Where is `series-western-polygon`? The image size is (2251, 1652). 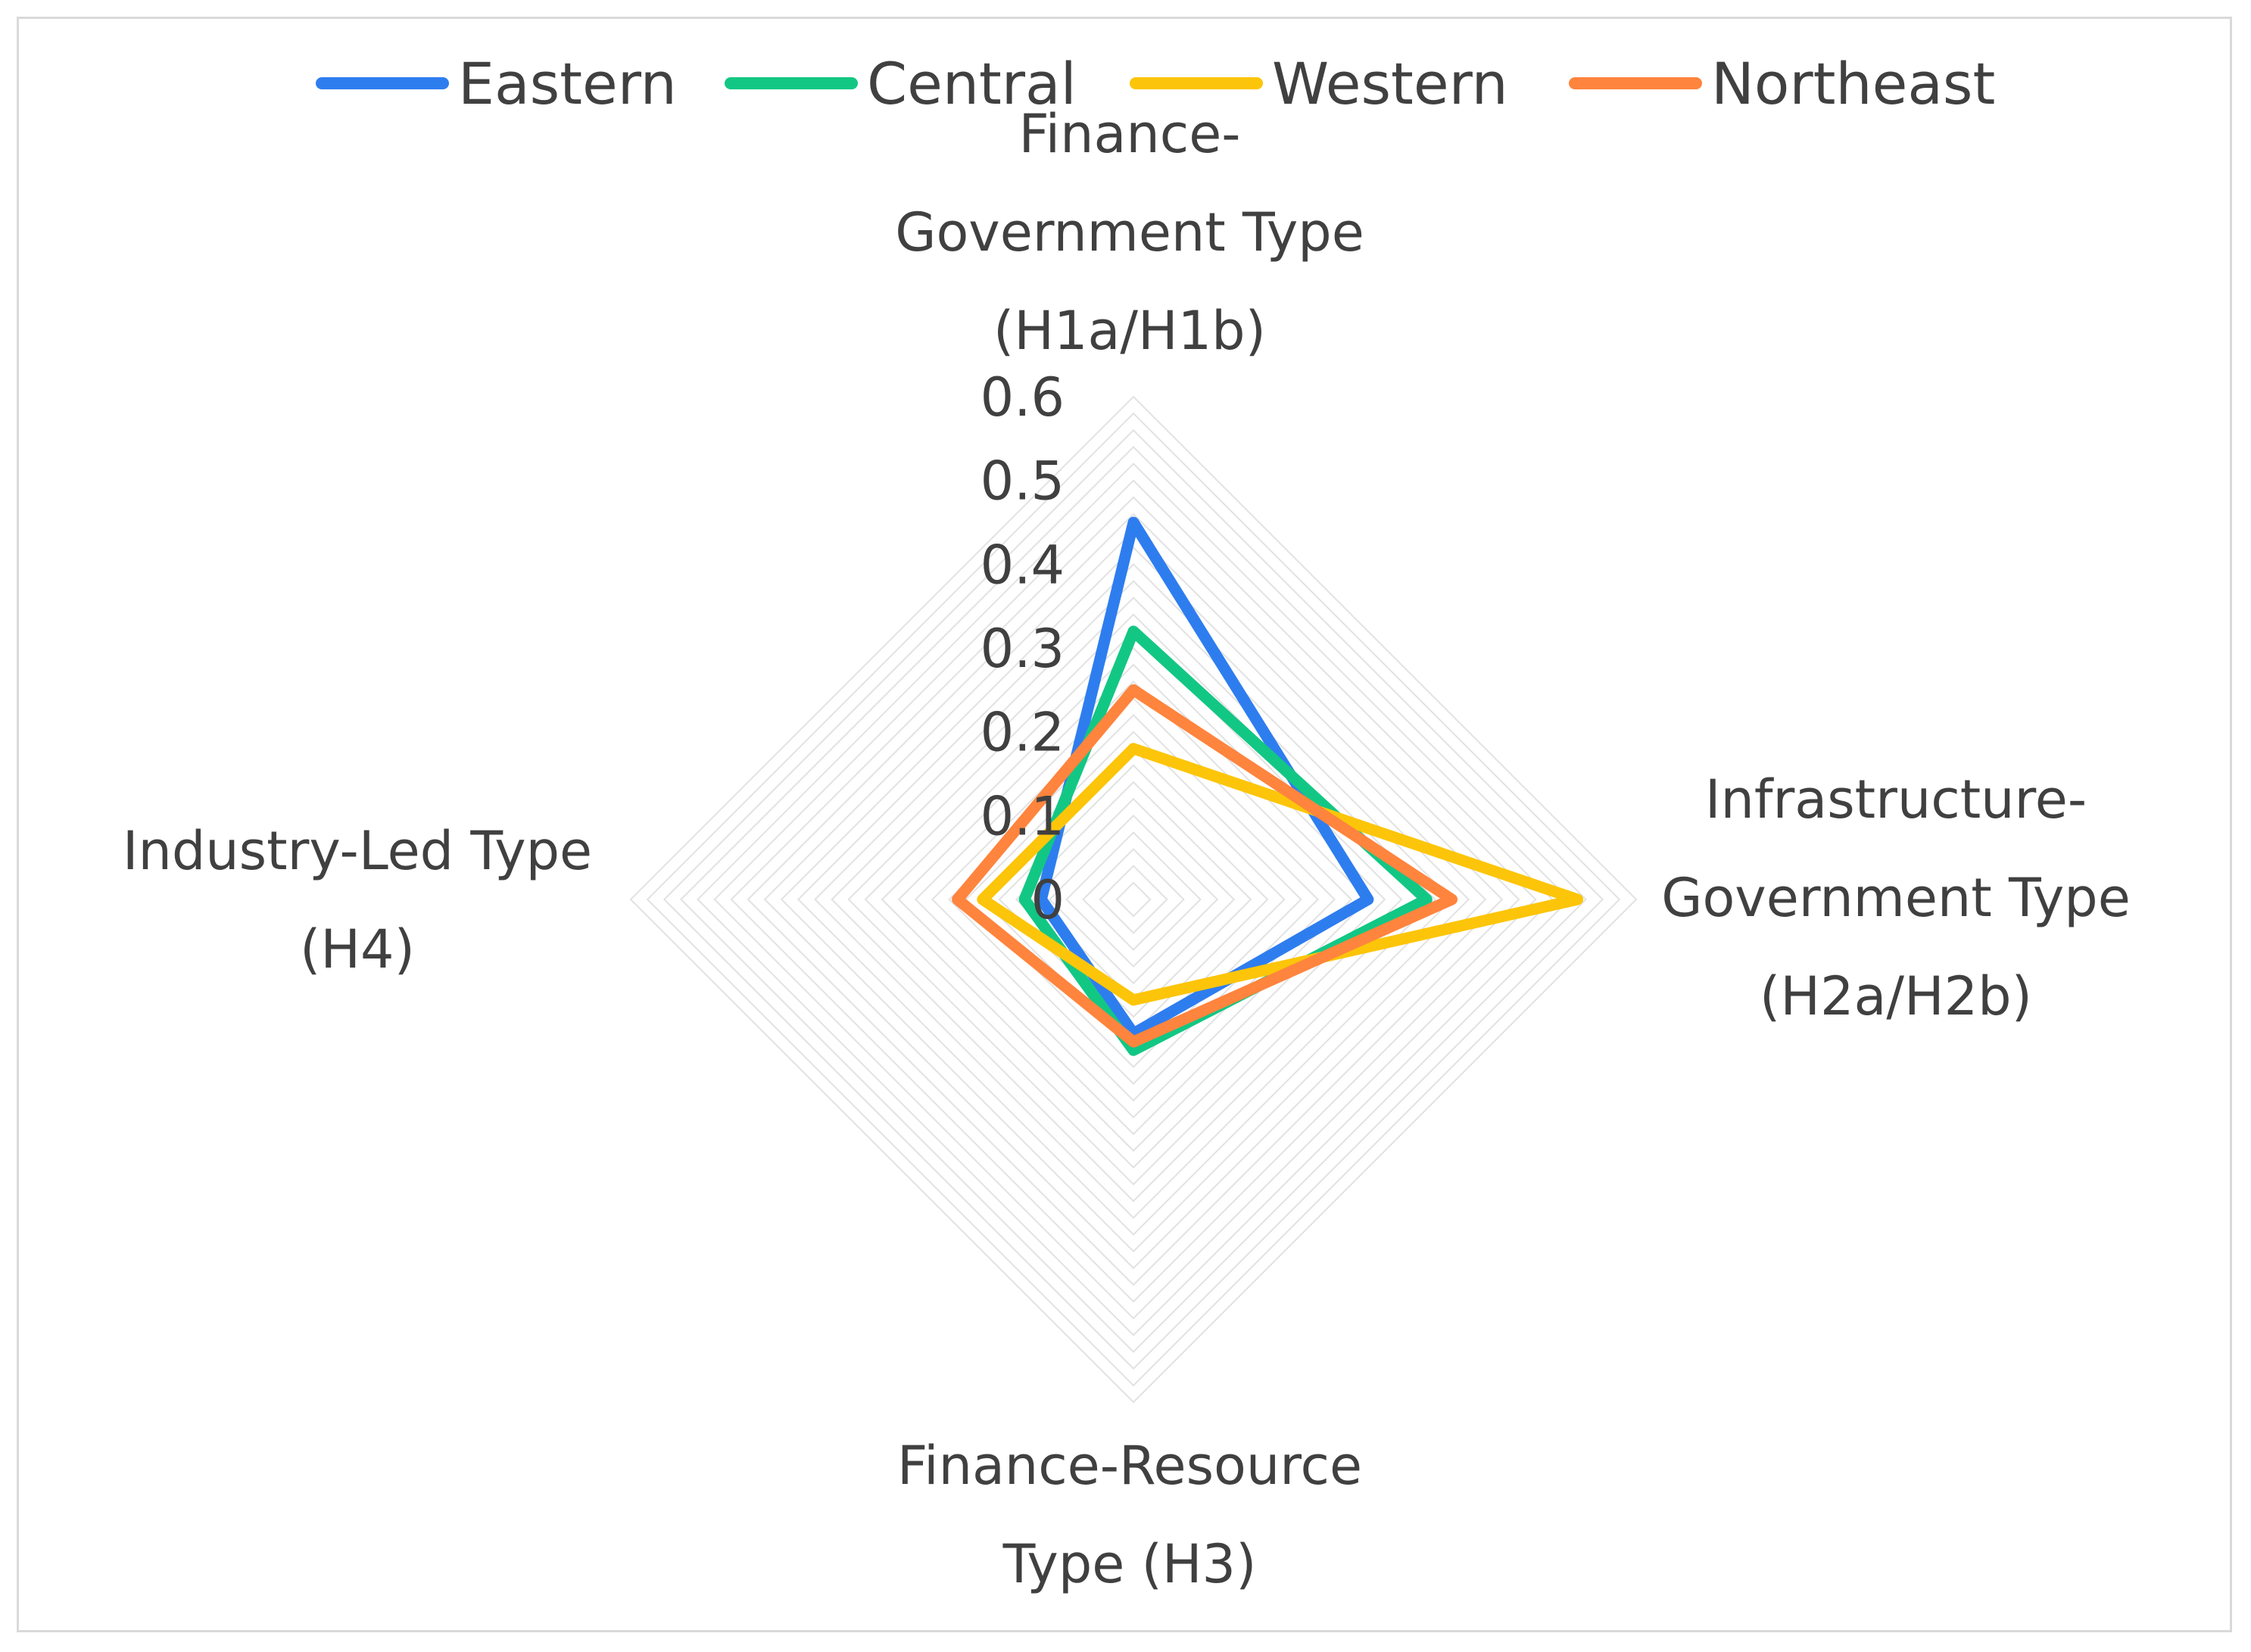 series-western-polygon is located at coordinates (1280, 874).